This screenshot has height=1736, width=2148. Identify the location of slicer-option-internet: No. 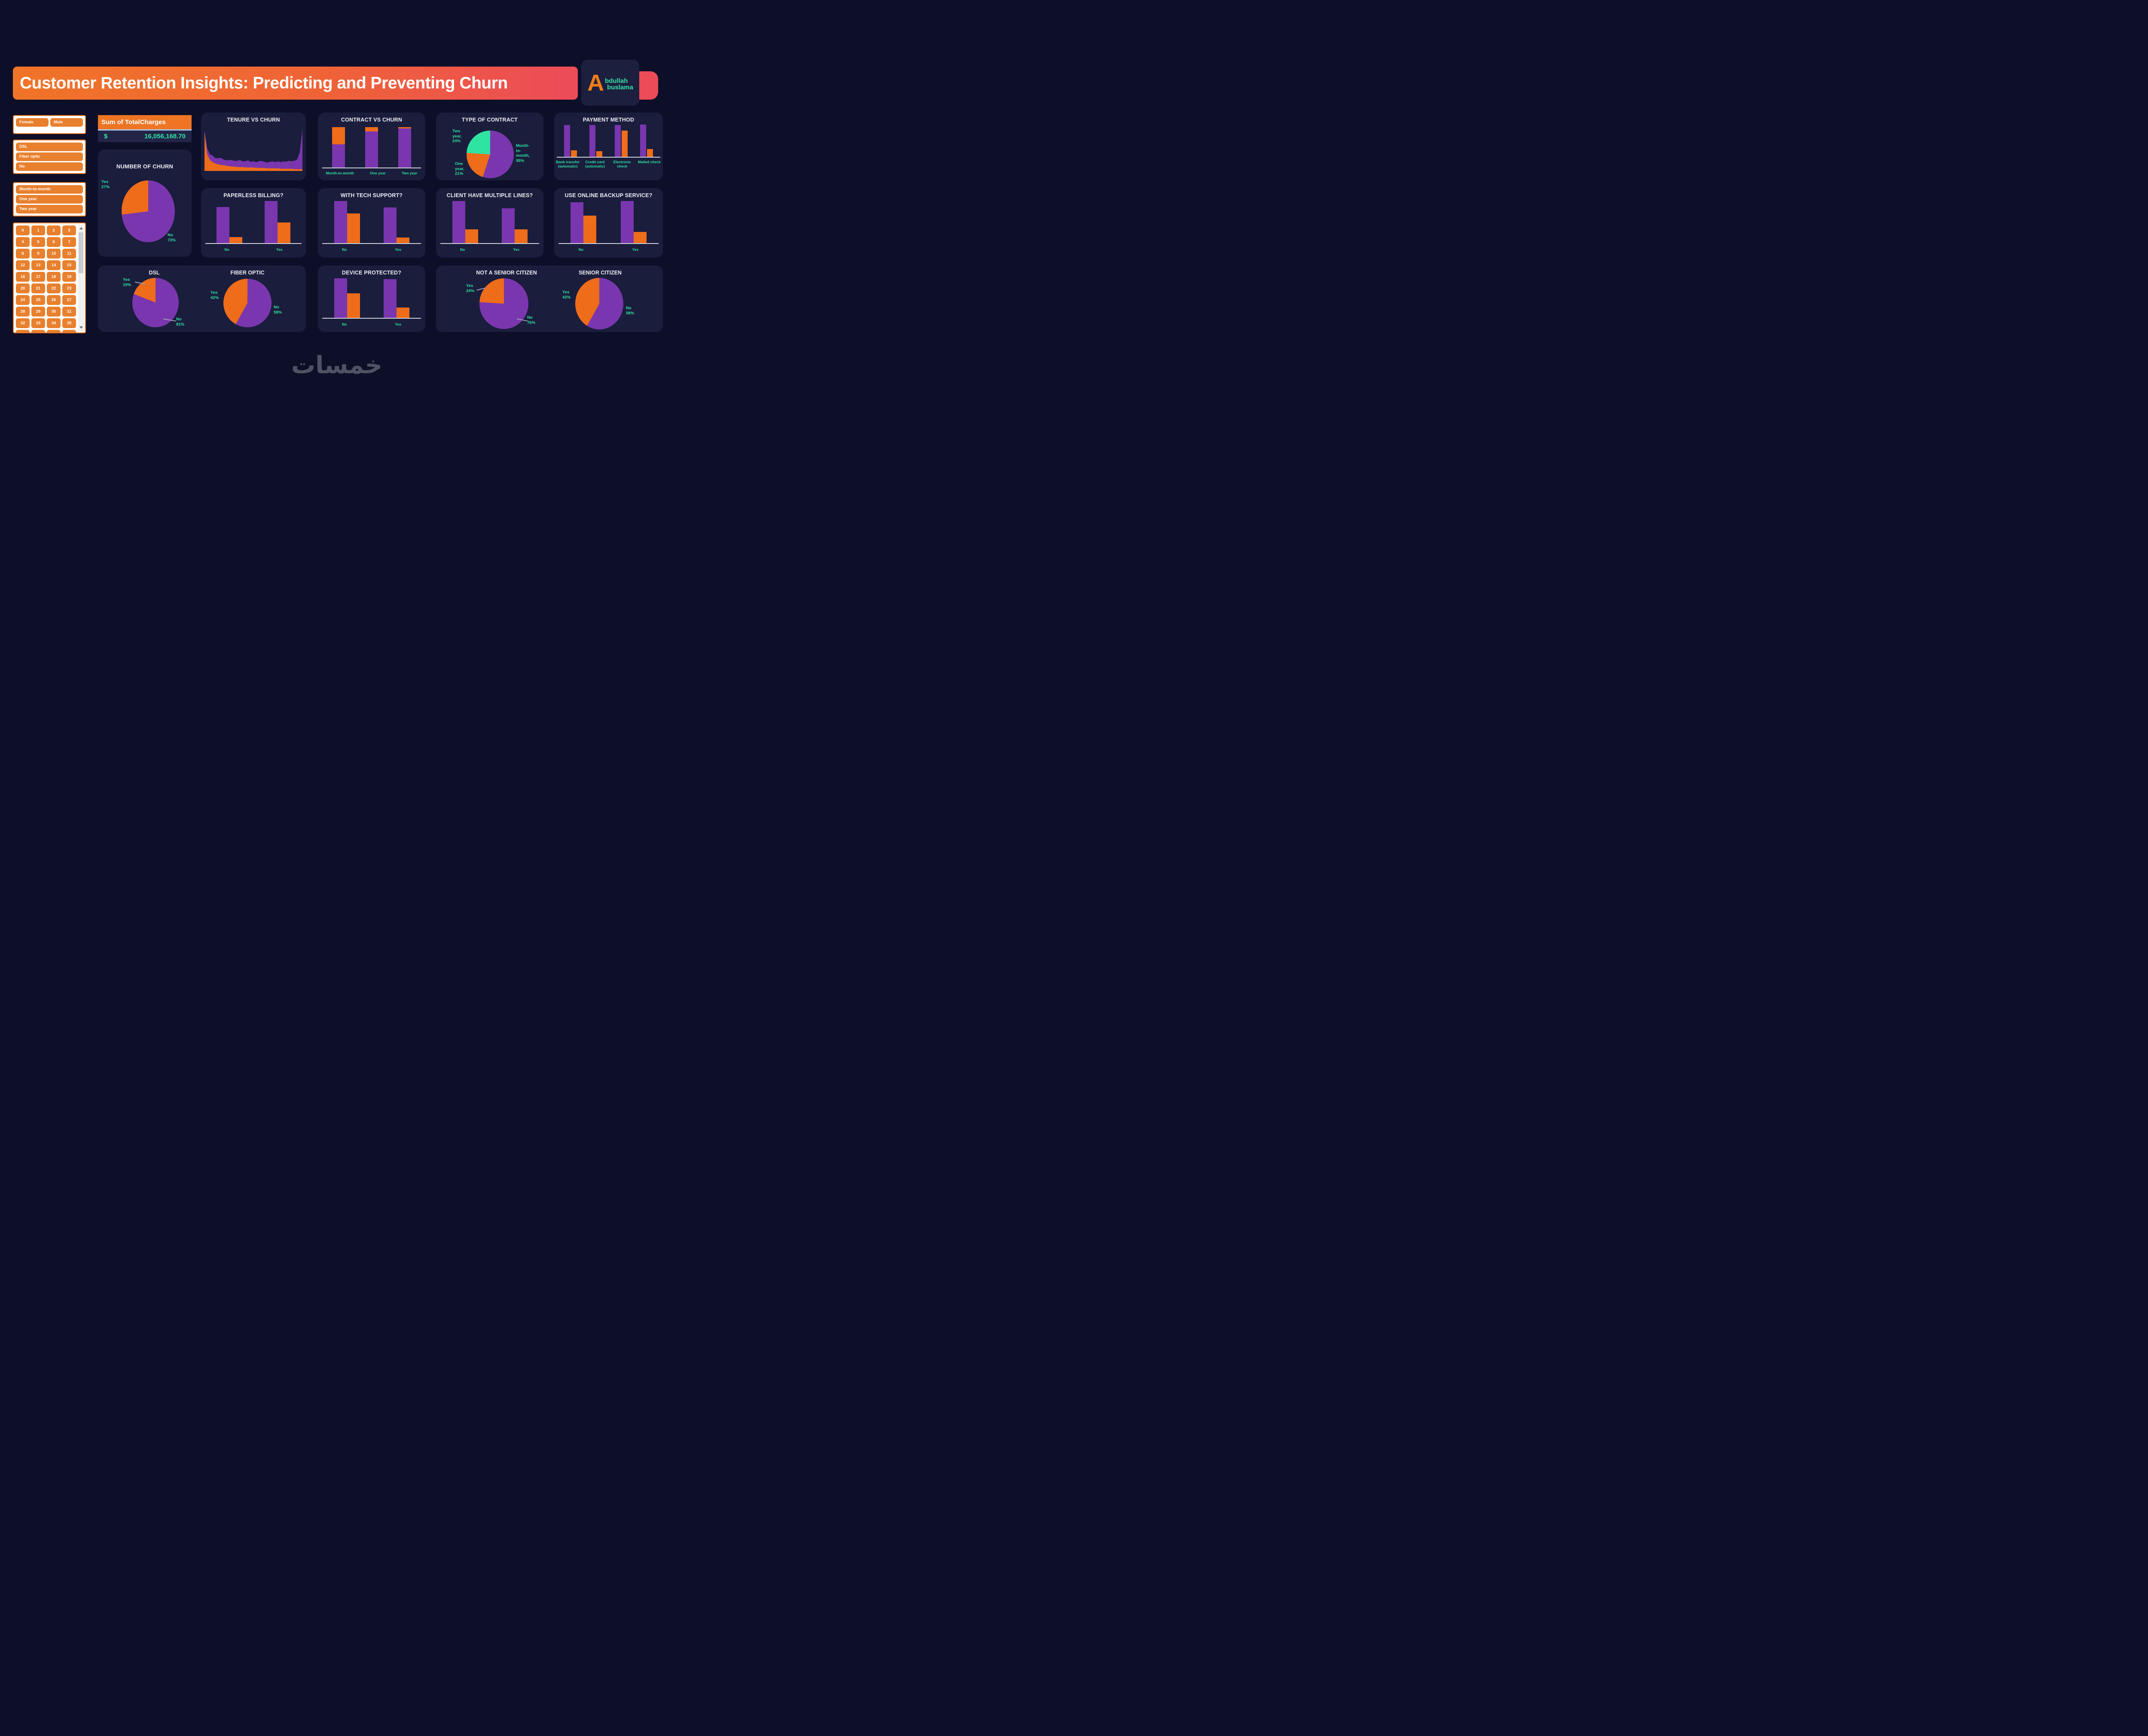
(49, 166).